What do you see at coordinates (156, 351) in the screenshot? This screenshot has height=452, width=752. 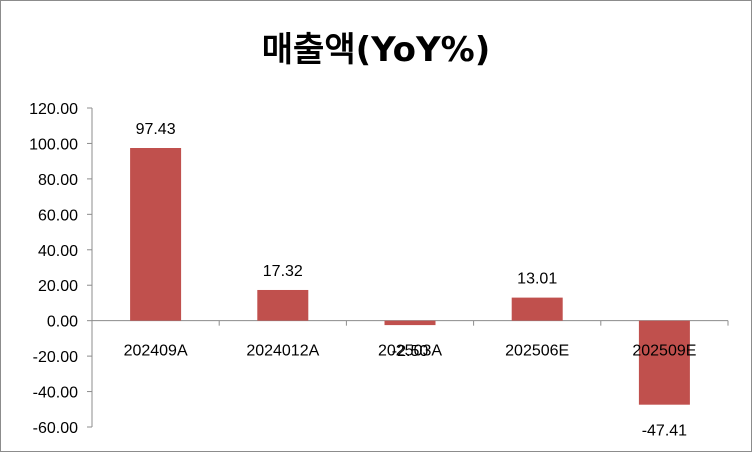 I see `category-label: 202409A` at bounding box center [156, 351].